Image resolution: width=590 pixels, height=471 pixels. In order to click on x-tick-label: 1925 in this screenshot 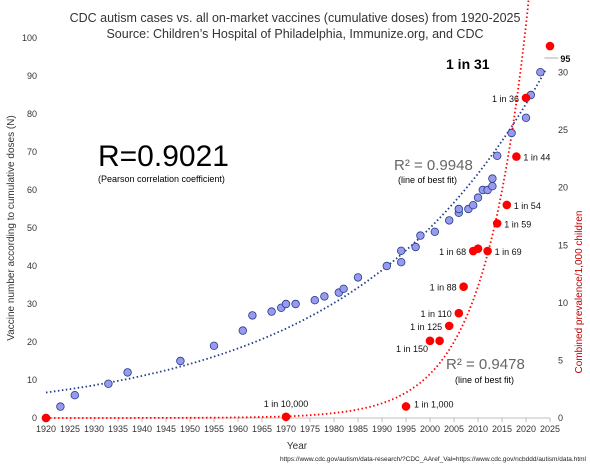, I will do `click(70, 429)`.